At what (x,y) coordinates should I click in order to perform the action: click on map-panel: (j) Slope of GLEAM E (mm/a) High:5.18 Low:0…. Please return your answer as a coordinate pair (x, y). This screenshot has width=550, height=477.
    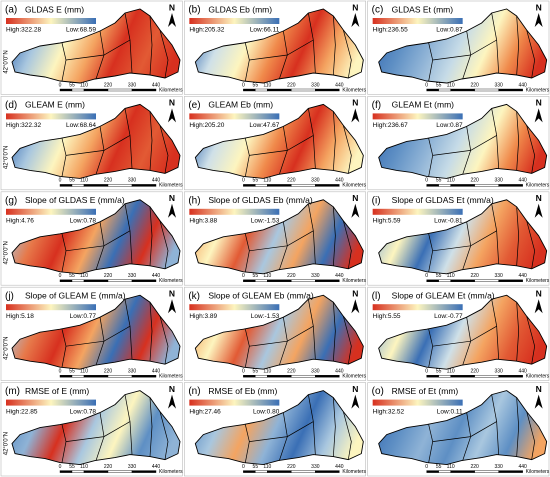
    Looking at the image, I should click on (91, 333).